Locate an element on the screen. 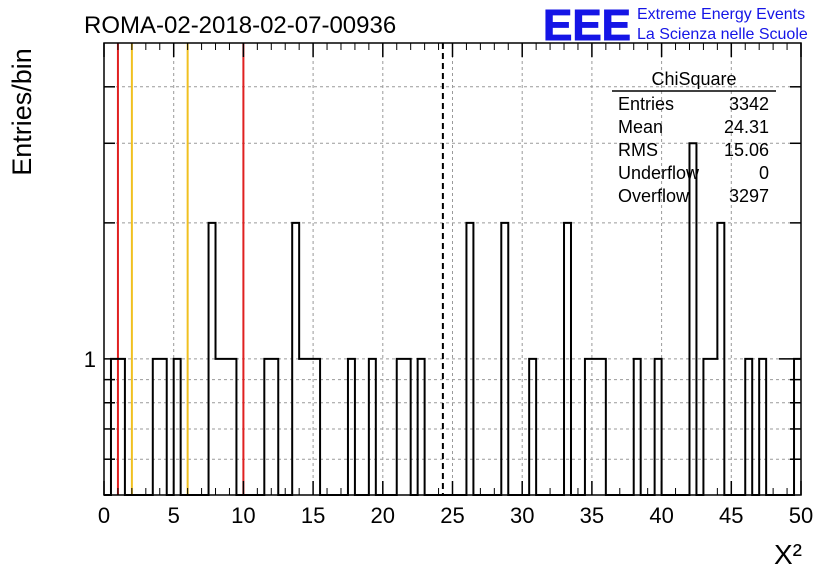 Image resolution: width=836 pixels, height=572 pixels. stats-label: Mean is located at coordinates (640, 127).